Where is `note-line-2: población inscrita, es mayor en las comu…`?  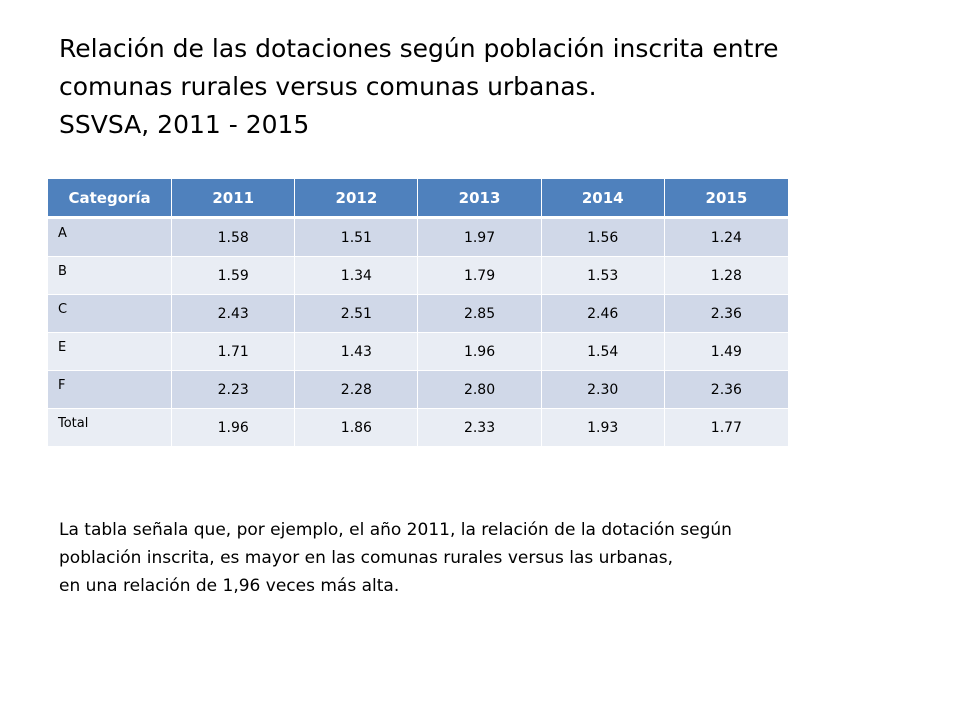 note-line-2: población inscrita, es mayor en las comu… is located at coordinates (366, 558).